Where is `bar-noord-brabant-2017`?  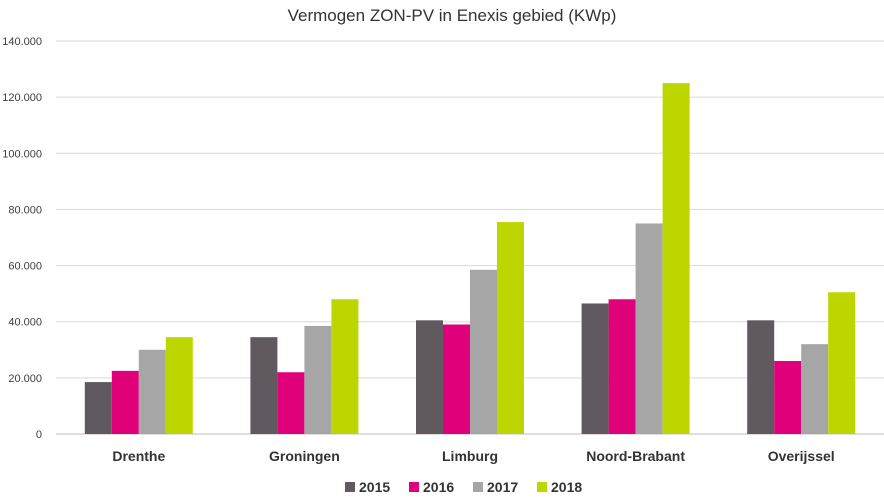
bar-noord-brabant-2017 is located at coordinates (649, 328).